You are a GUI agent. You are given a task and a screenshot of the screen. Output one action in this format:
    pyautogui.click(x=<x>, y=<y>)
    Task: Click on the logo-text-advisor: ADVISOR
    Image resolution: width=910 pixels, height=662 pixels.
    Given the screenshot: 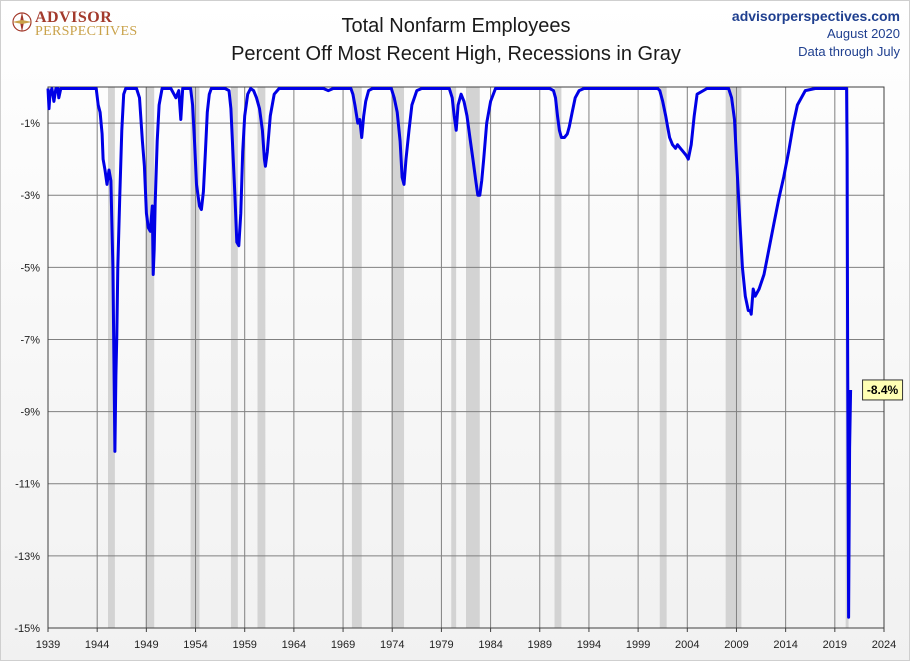 What is the action you would take?
    pyautogui.click(x=74, y=17)
    